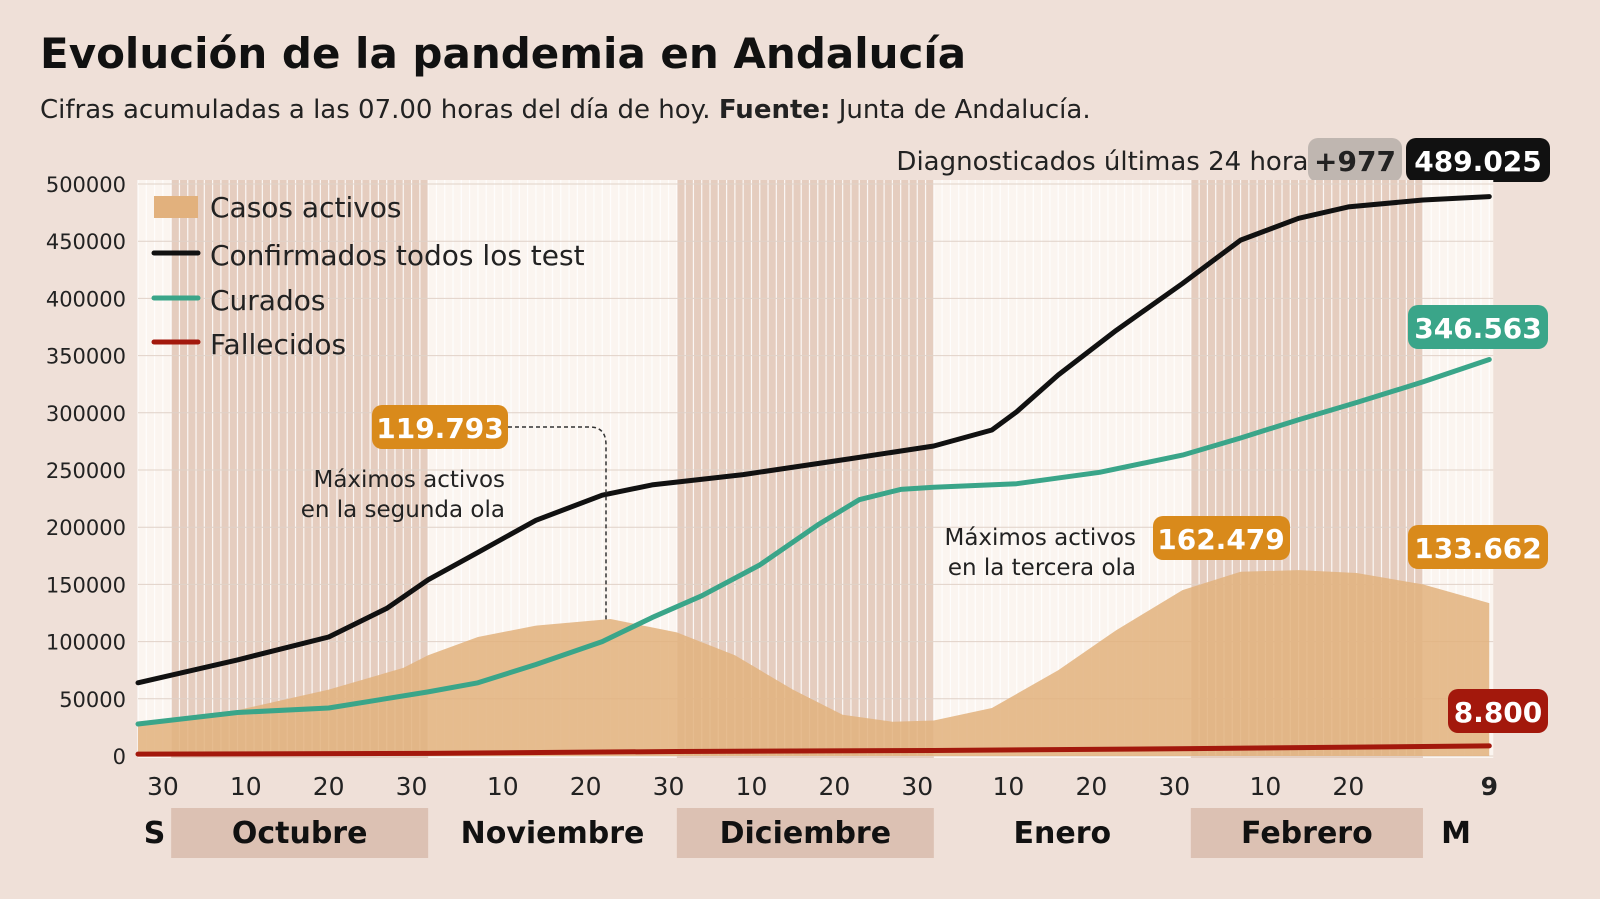 The image size is (1600, 899). What do you see at coordinates (86, 185) in the screenshot?
I see `y-tick-label: 500000` at bounding box center [86, 185].